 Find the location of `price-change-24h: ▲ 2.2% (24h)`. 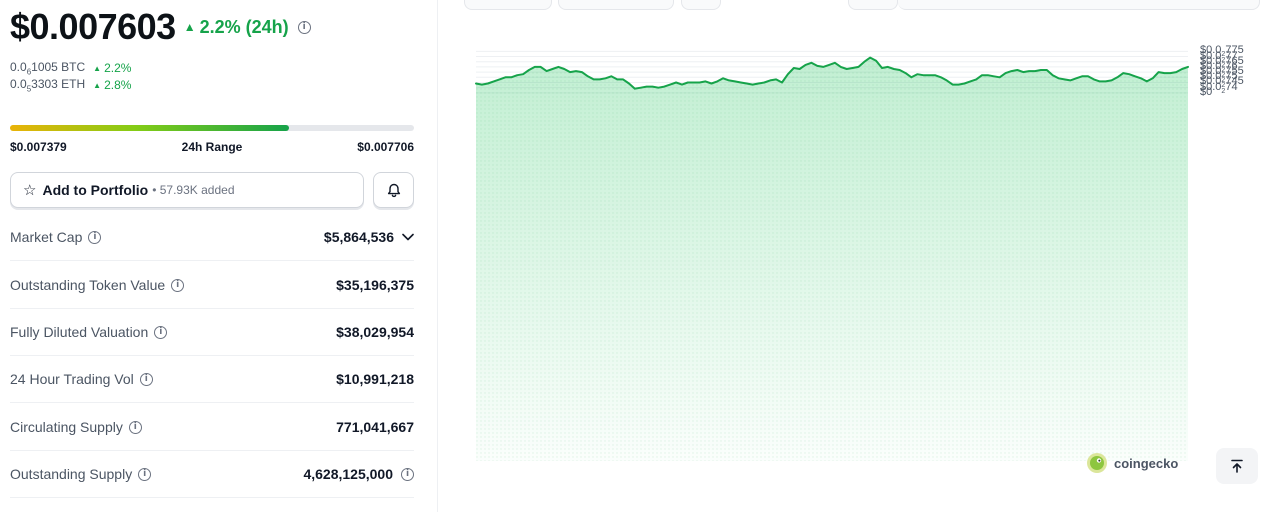

price-change-24h: ▲ 2.2% (24h) is located at coordinates (236, 27).